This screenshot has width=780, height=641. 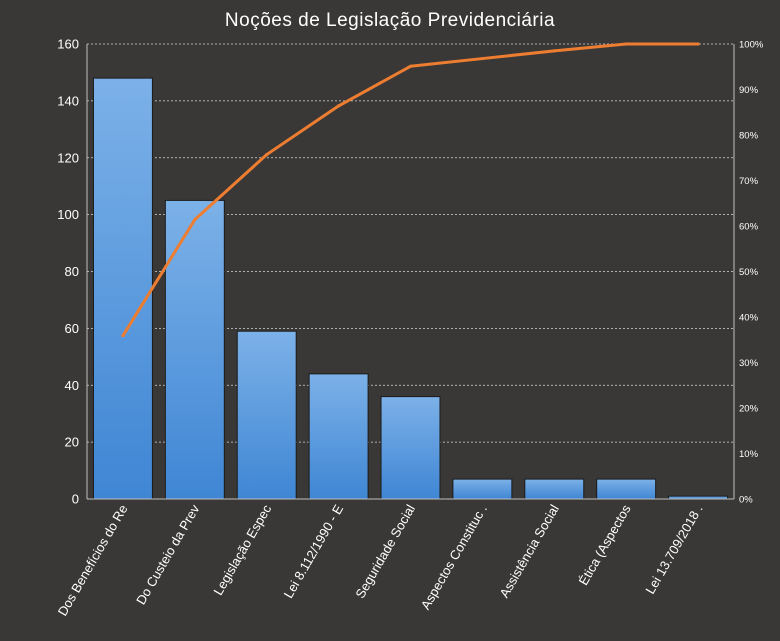 I want to click on y2-tick-label: 80%, so click(x=749, y=136).